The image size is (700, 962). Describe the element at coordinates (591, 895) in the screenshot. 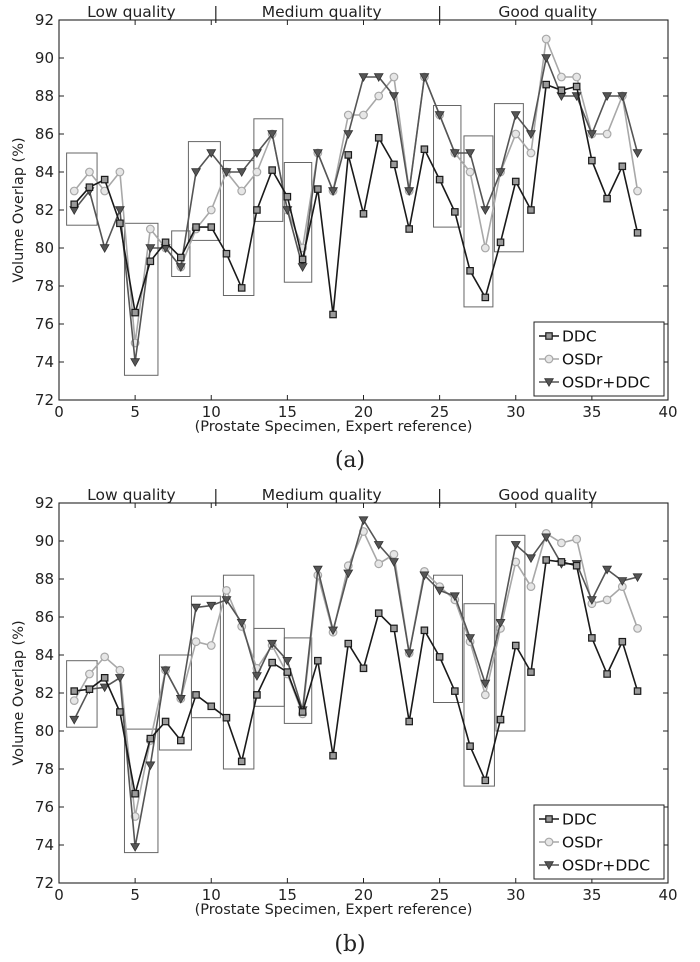

I see `x-tick-label: 35` at that location.